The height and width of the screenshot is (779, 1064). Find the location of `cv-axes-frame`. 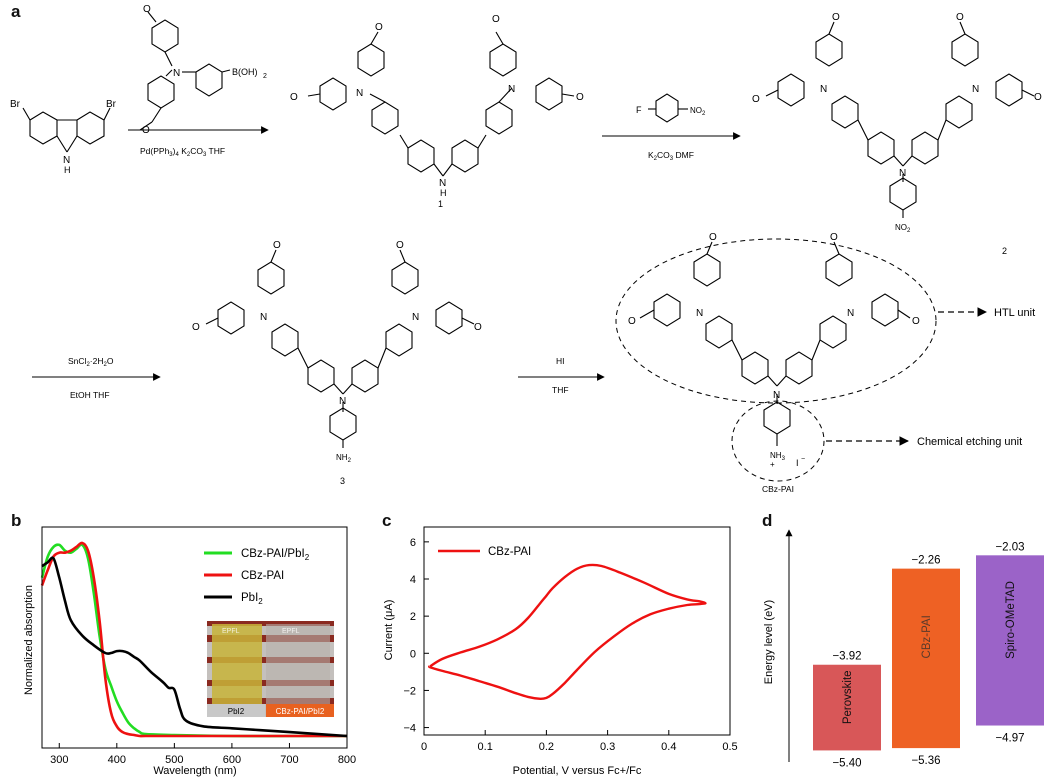

cv-axes-frame is located at coordinates (577, 631).